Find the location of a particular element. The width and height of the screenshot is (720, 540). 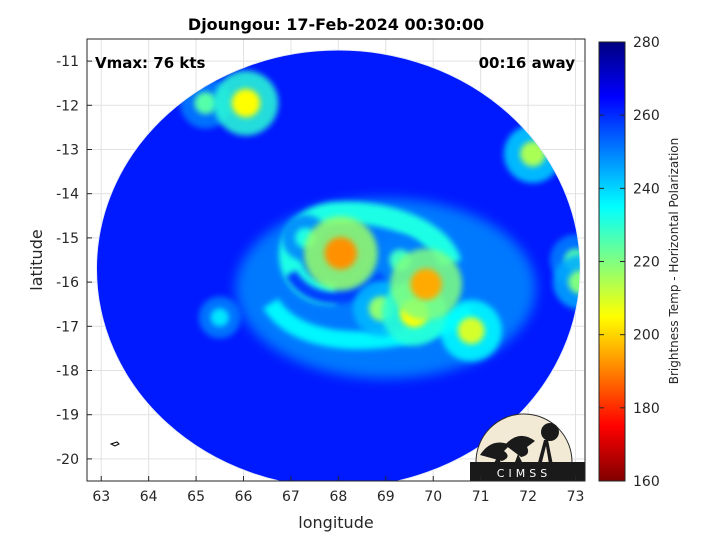

x-tick-label: 64 is located at coordinates (149, 497).